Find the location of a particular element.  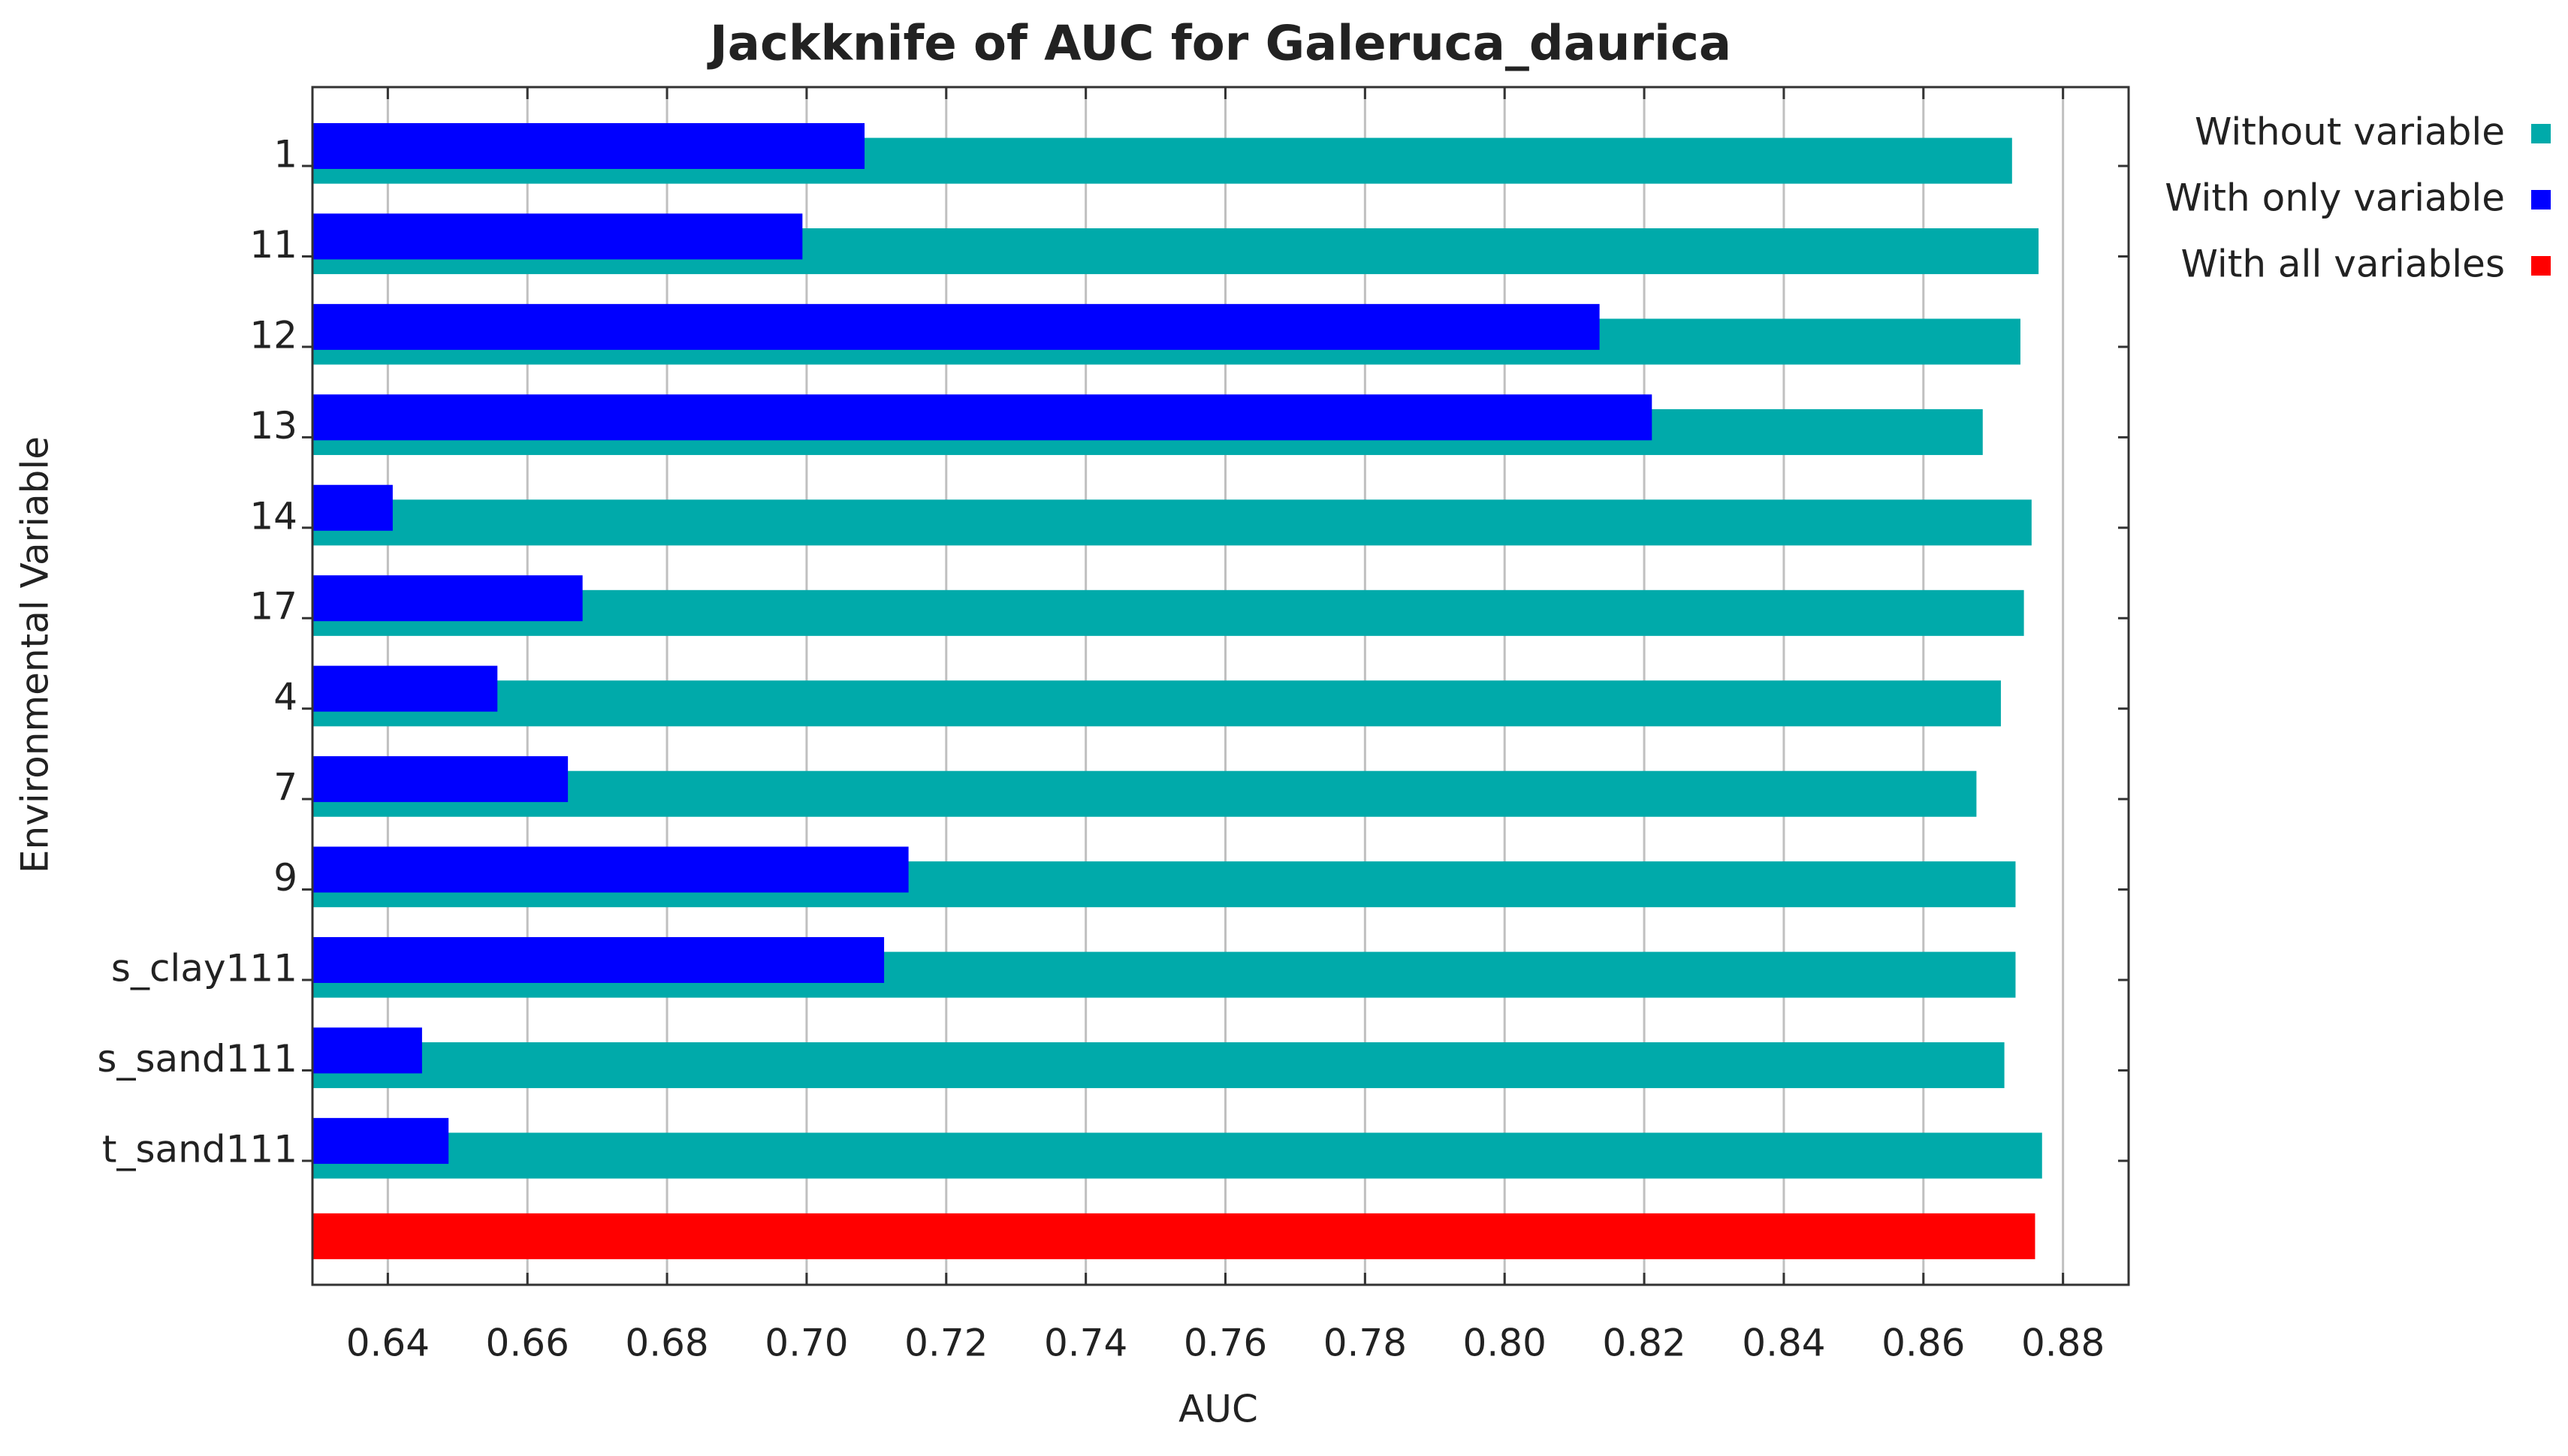

x-tick-label: 0.80 is located at coordinates (1505, 1343).